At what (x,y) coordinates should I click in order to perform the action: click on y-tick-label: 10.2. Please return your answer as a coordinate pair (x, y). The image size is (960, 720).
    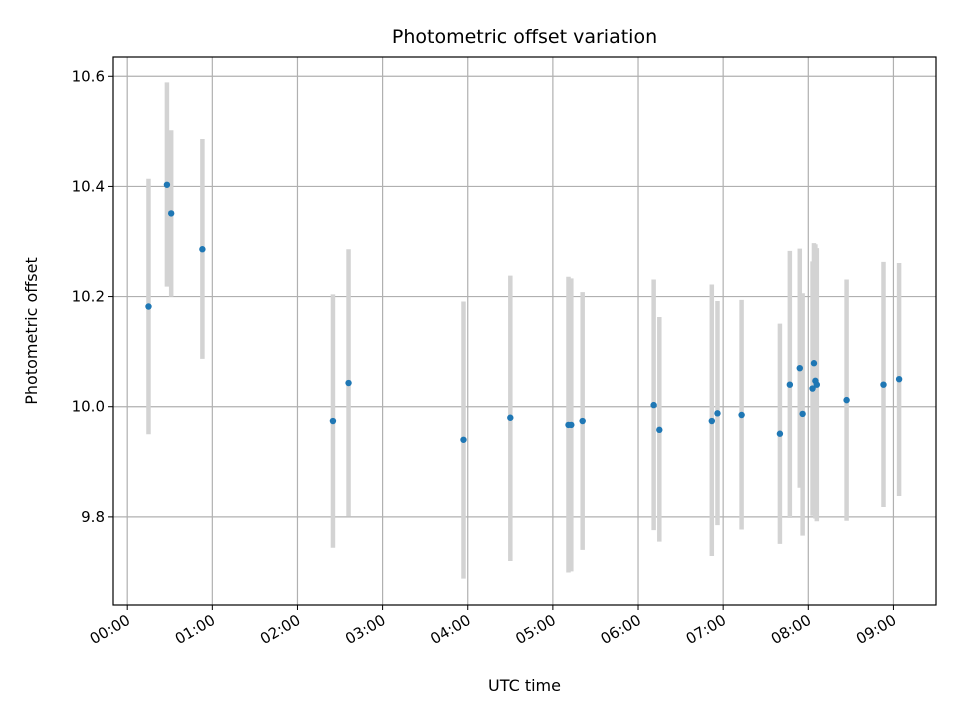
    Looking at the image, I should click on (88, 297).